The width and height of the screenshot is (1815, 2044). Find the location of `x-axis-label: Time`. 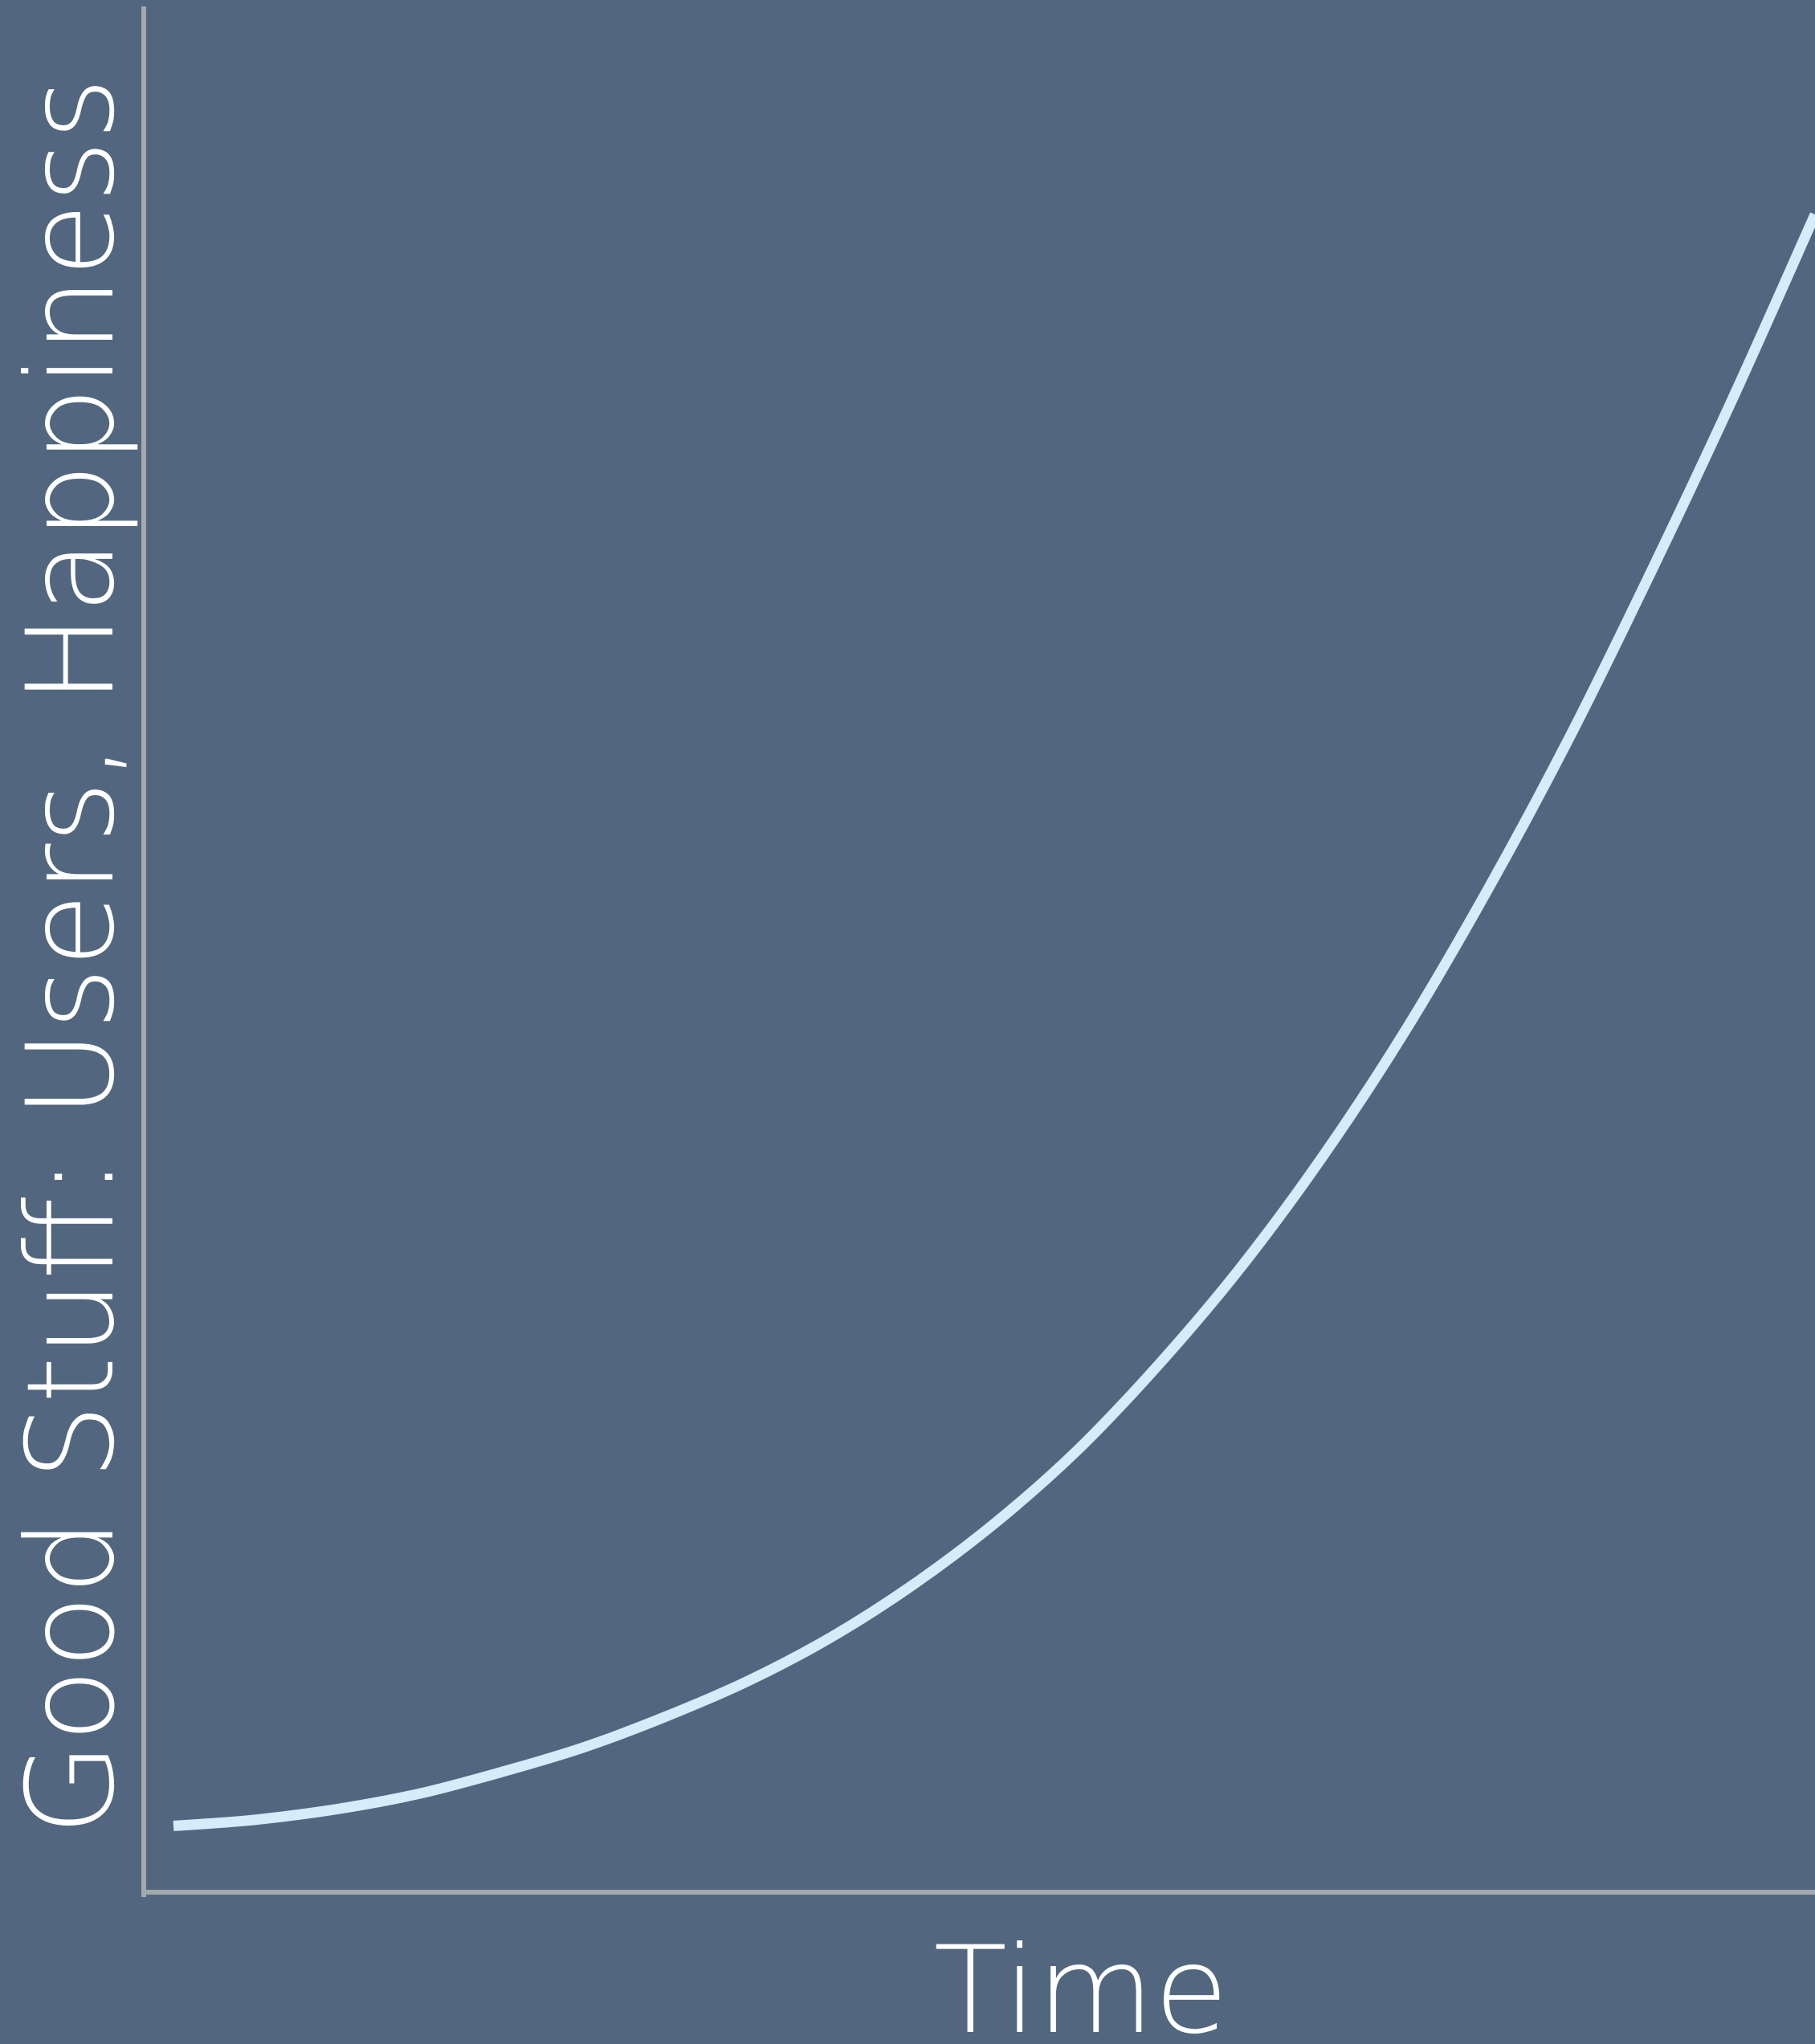

x-axis-label: Time is located at coordinates (1080, 1982).